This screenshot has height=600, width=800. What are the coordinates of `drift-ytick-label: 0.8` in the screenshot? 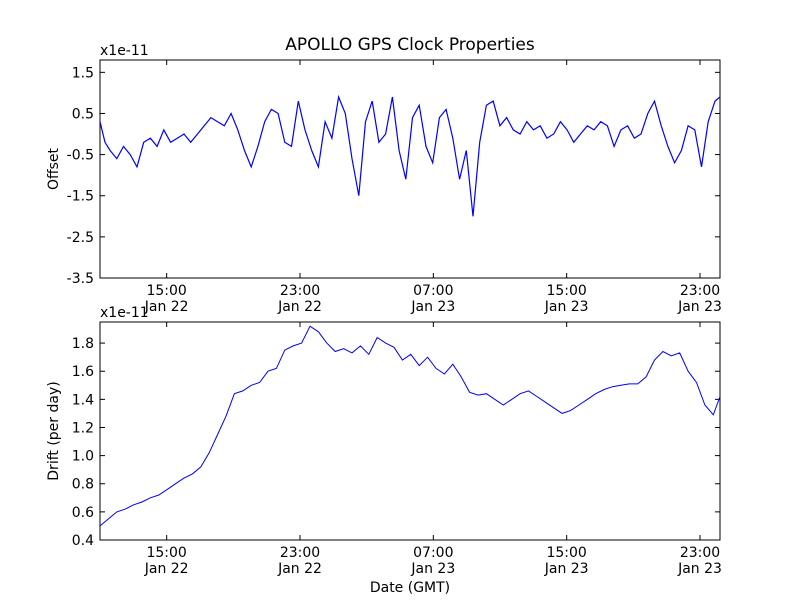 It's located at (83, 485).